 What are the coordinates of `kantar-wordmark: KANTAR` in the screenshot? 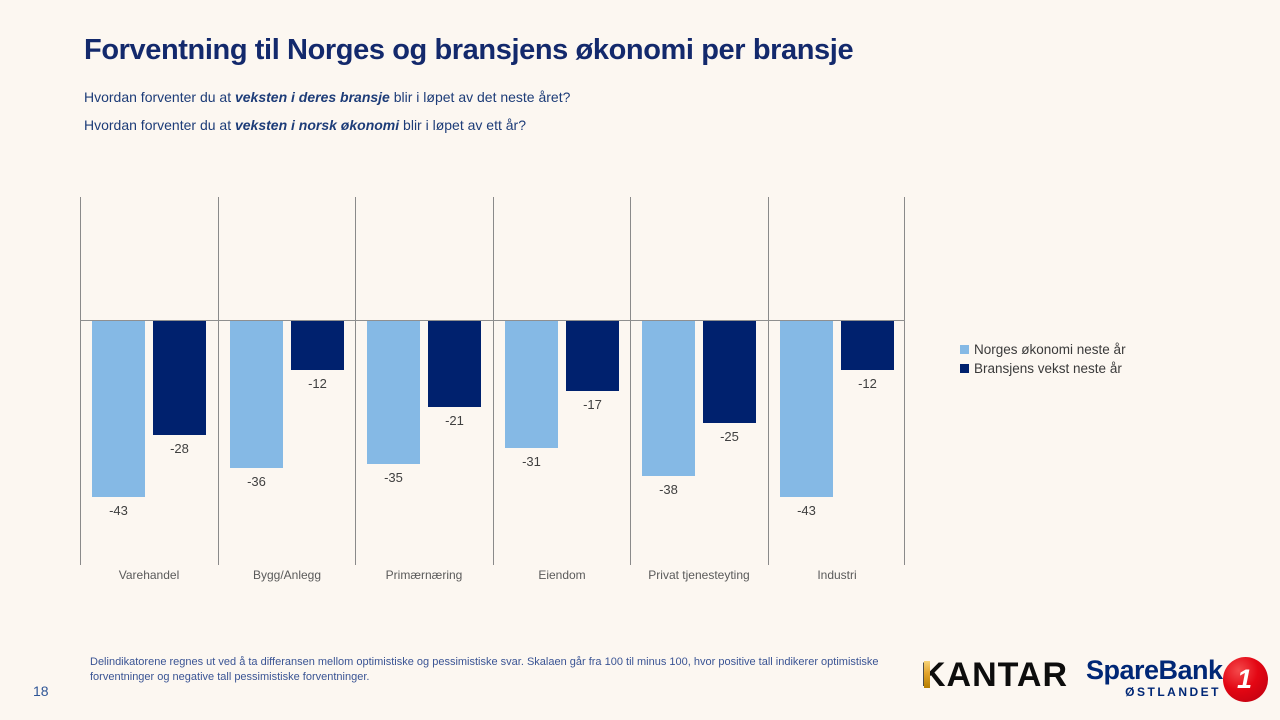 It's located at (995, 675).